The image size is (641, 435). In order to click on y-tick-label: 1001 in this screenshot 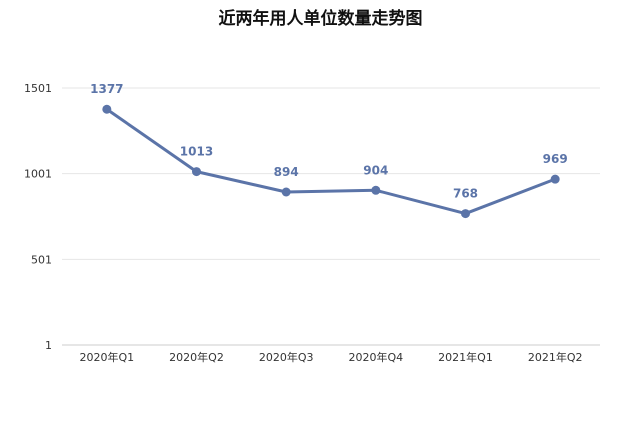, I will do `click(38, 174)`.